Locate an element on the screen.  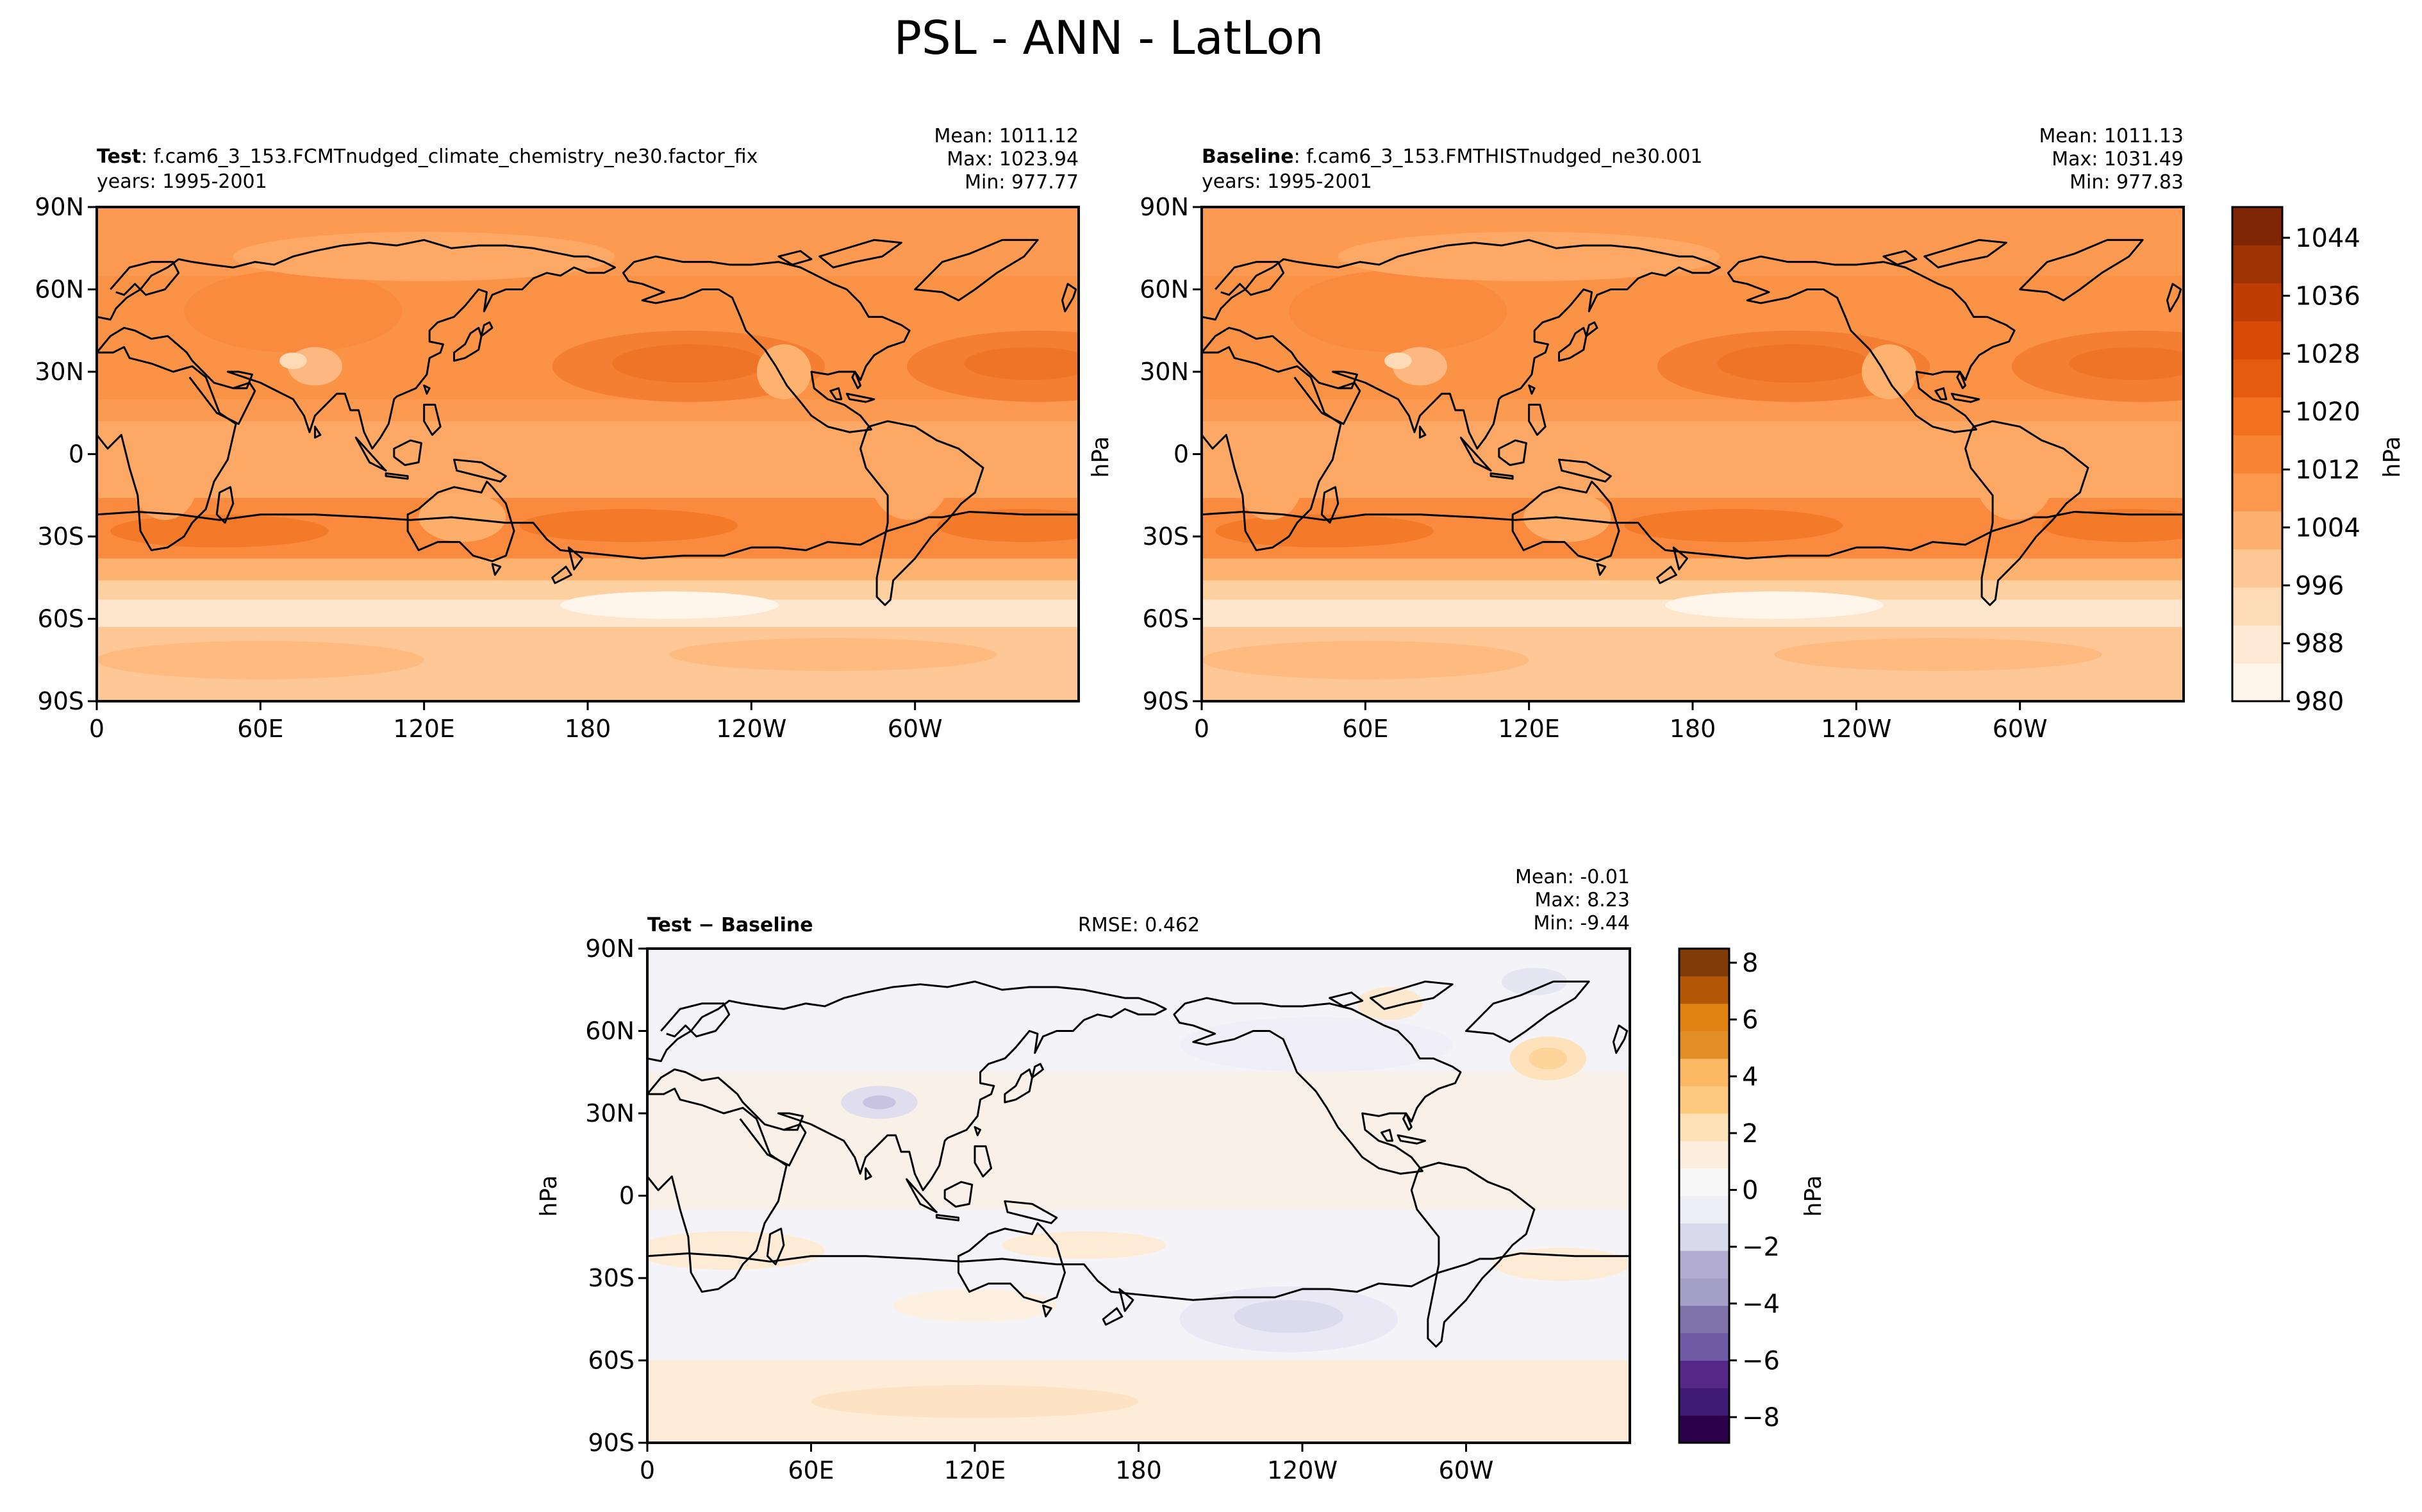
colorbar-tick-label: −2 is located at coordinates (1761, 1247).